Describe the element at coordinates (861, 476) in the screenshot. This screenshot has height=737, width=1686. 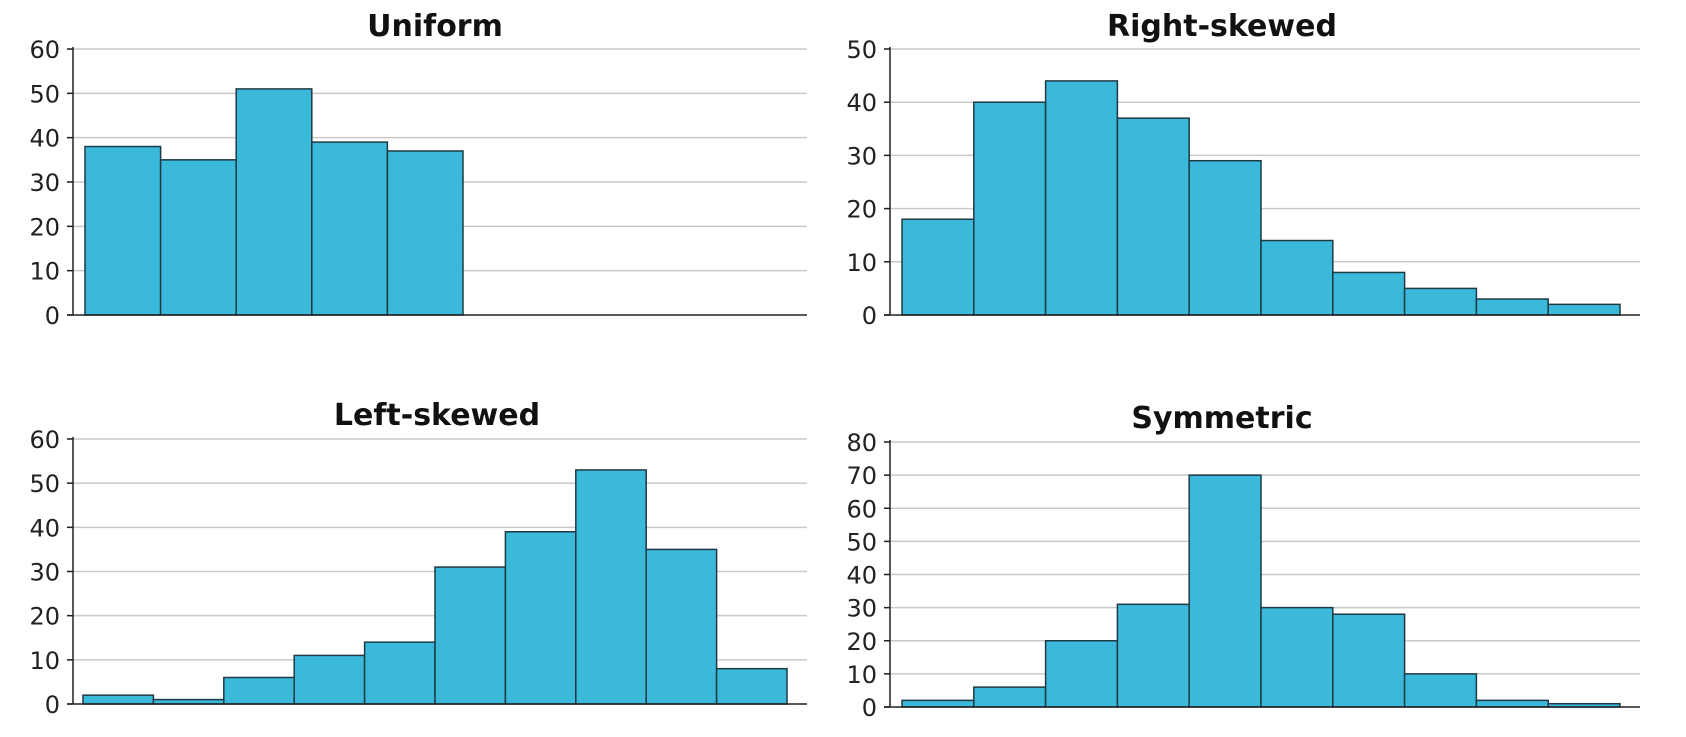
I see `y-tick-label: 70` at that location.